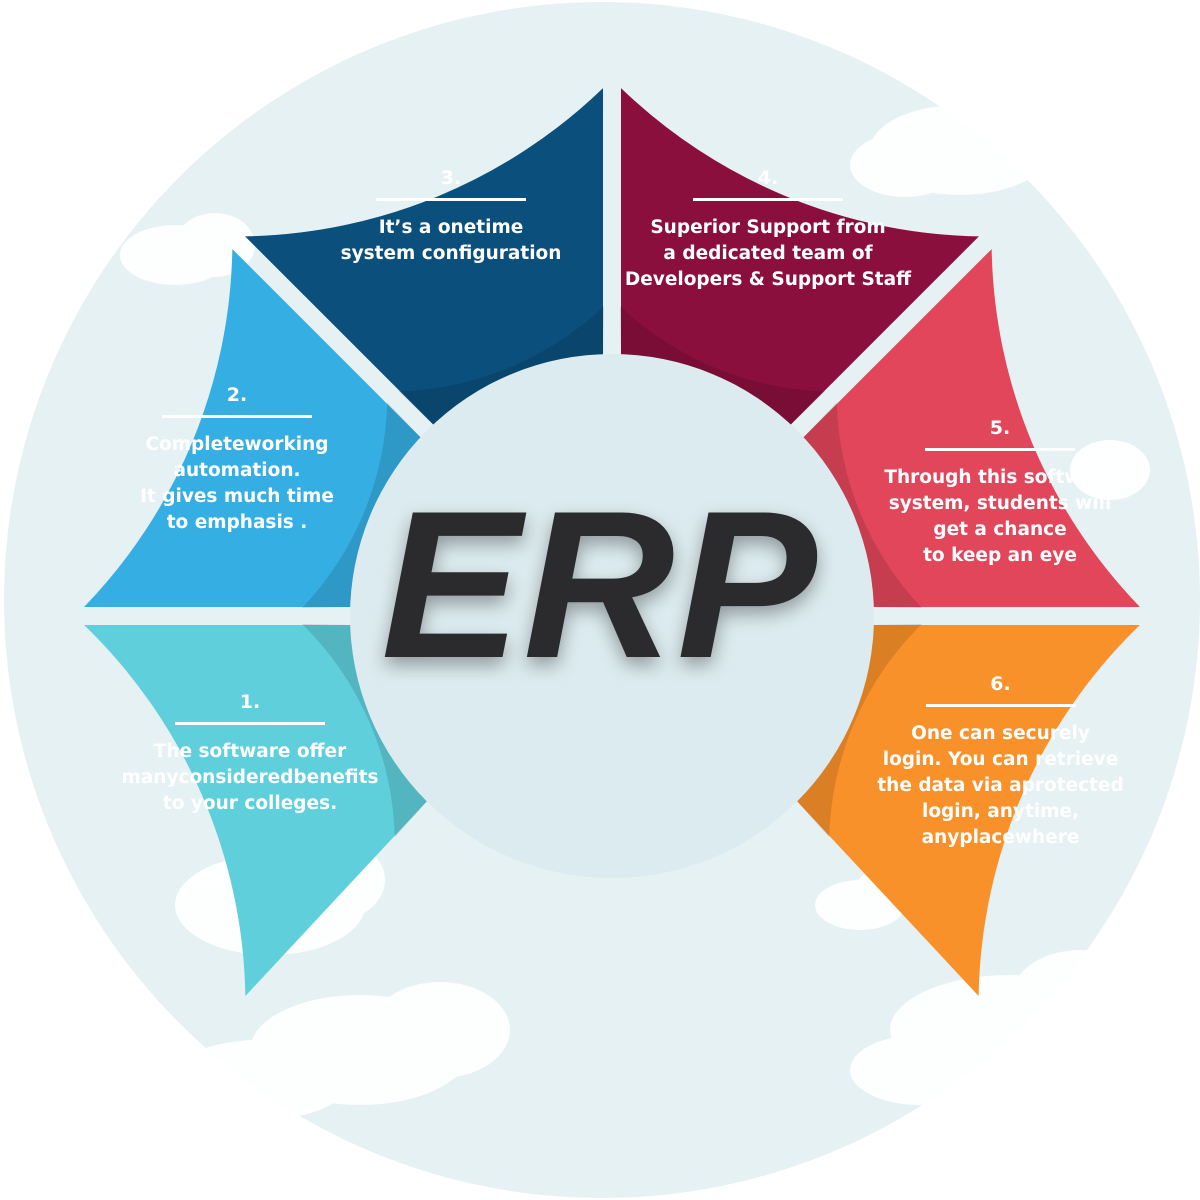  What do you see at coordinates (859, 730) in the screenshot?
I see `ring-segment-6-inner-band` at bounding box center [859, 730].